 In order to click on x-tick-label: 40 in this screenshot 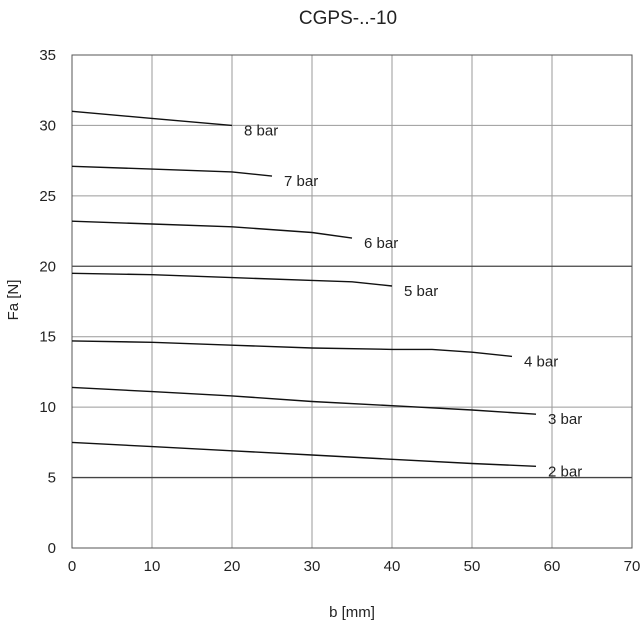, I will do `click(392, 566)`.